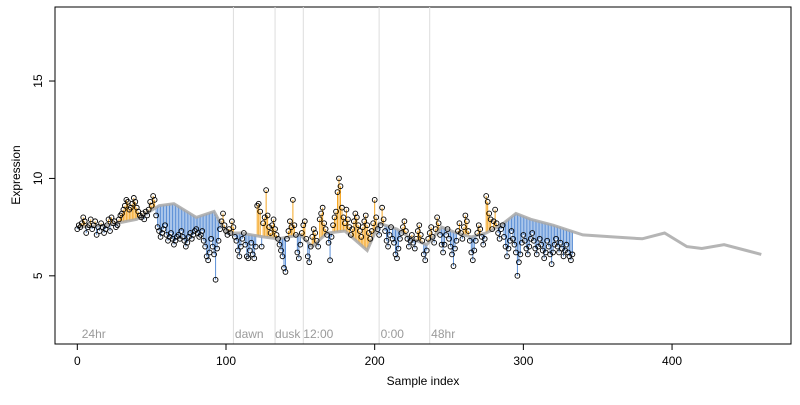 The height and width of the screenshot is (405, 800). Describe the element at coordinates (38, 178) in the screenshot. I see `y-tick-label: 10` at that location.